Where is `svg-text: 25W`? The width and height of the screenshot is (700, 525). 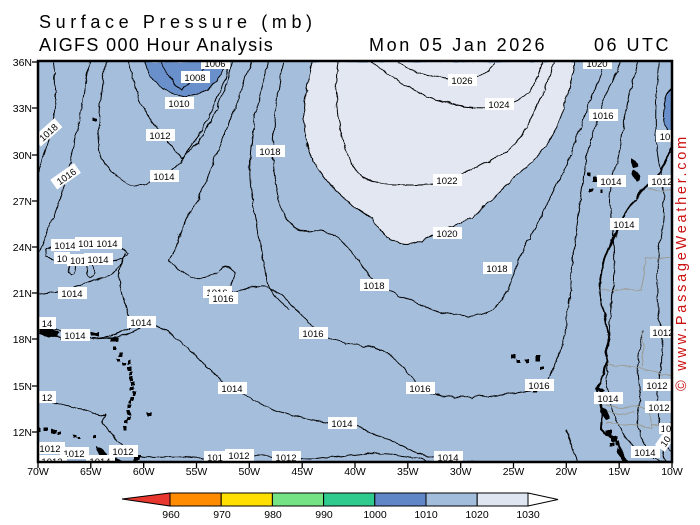 svg-text: 25W is located at coordinates (514, 472).